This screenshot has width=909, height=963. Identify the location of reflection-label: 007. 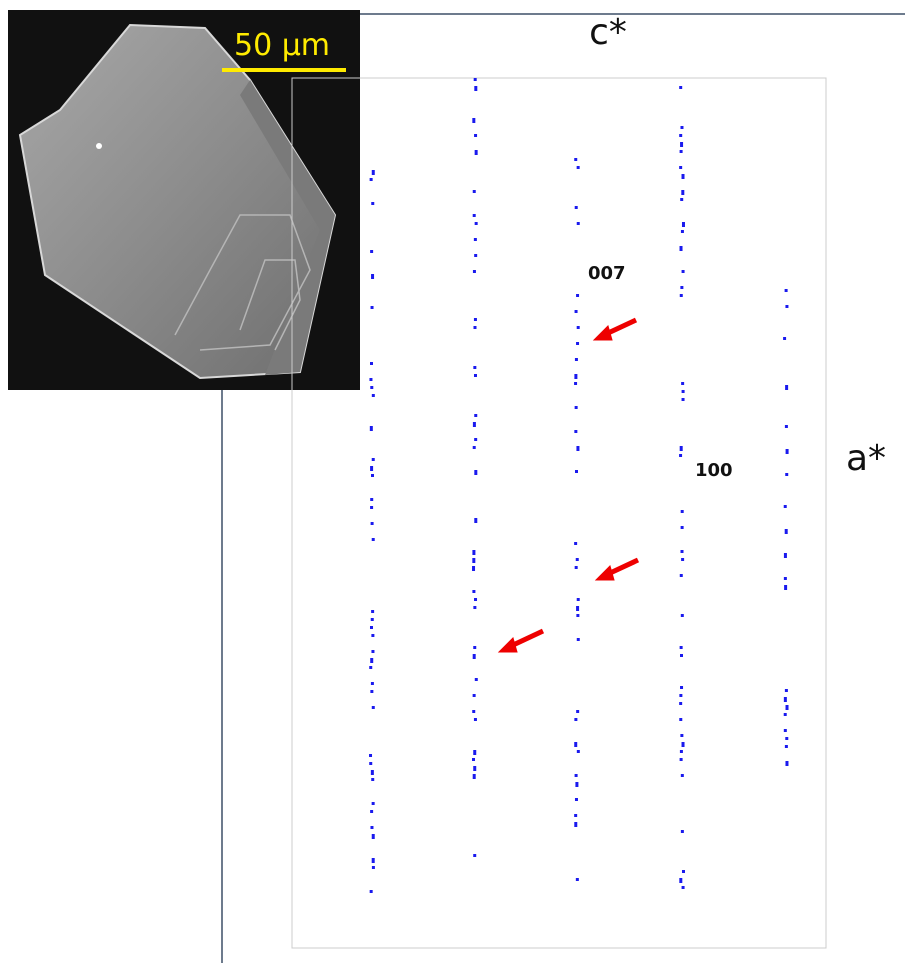
(607, 273).